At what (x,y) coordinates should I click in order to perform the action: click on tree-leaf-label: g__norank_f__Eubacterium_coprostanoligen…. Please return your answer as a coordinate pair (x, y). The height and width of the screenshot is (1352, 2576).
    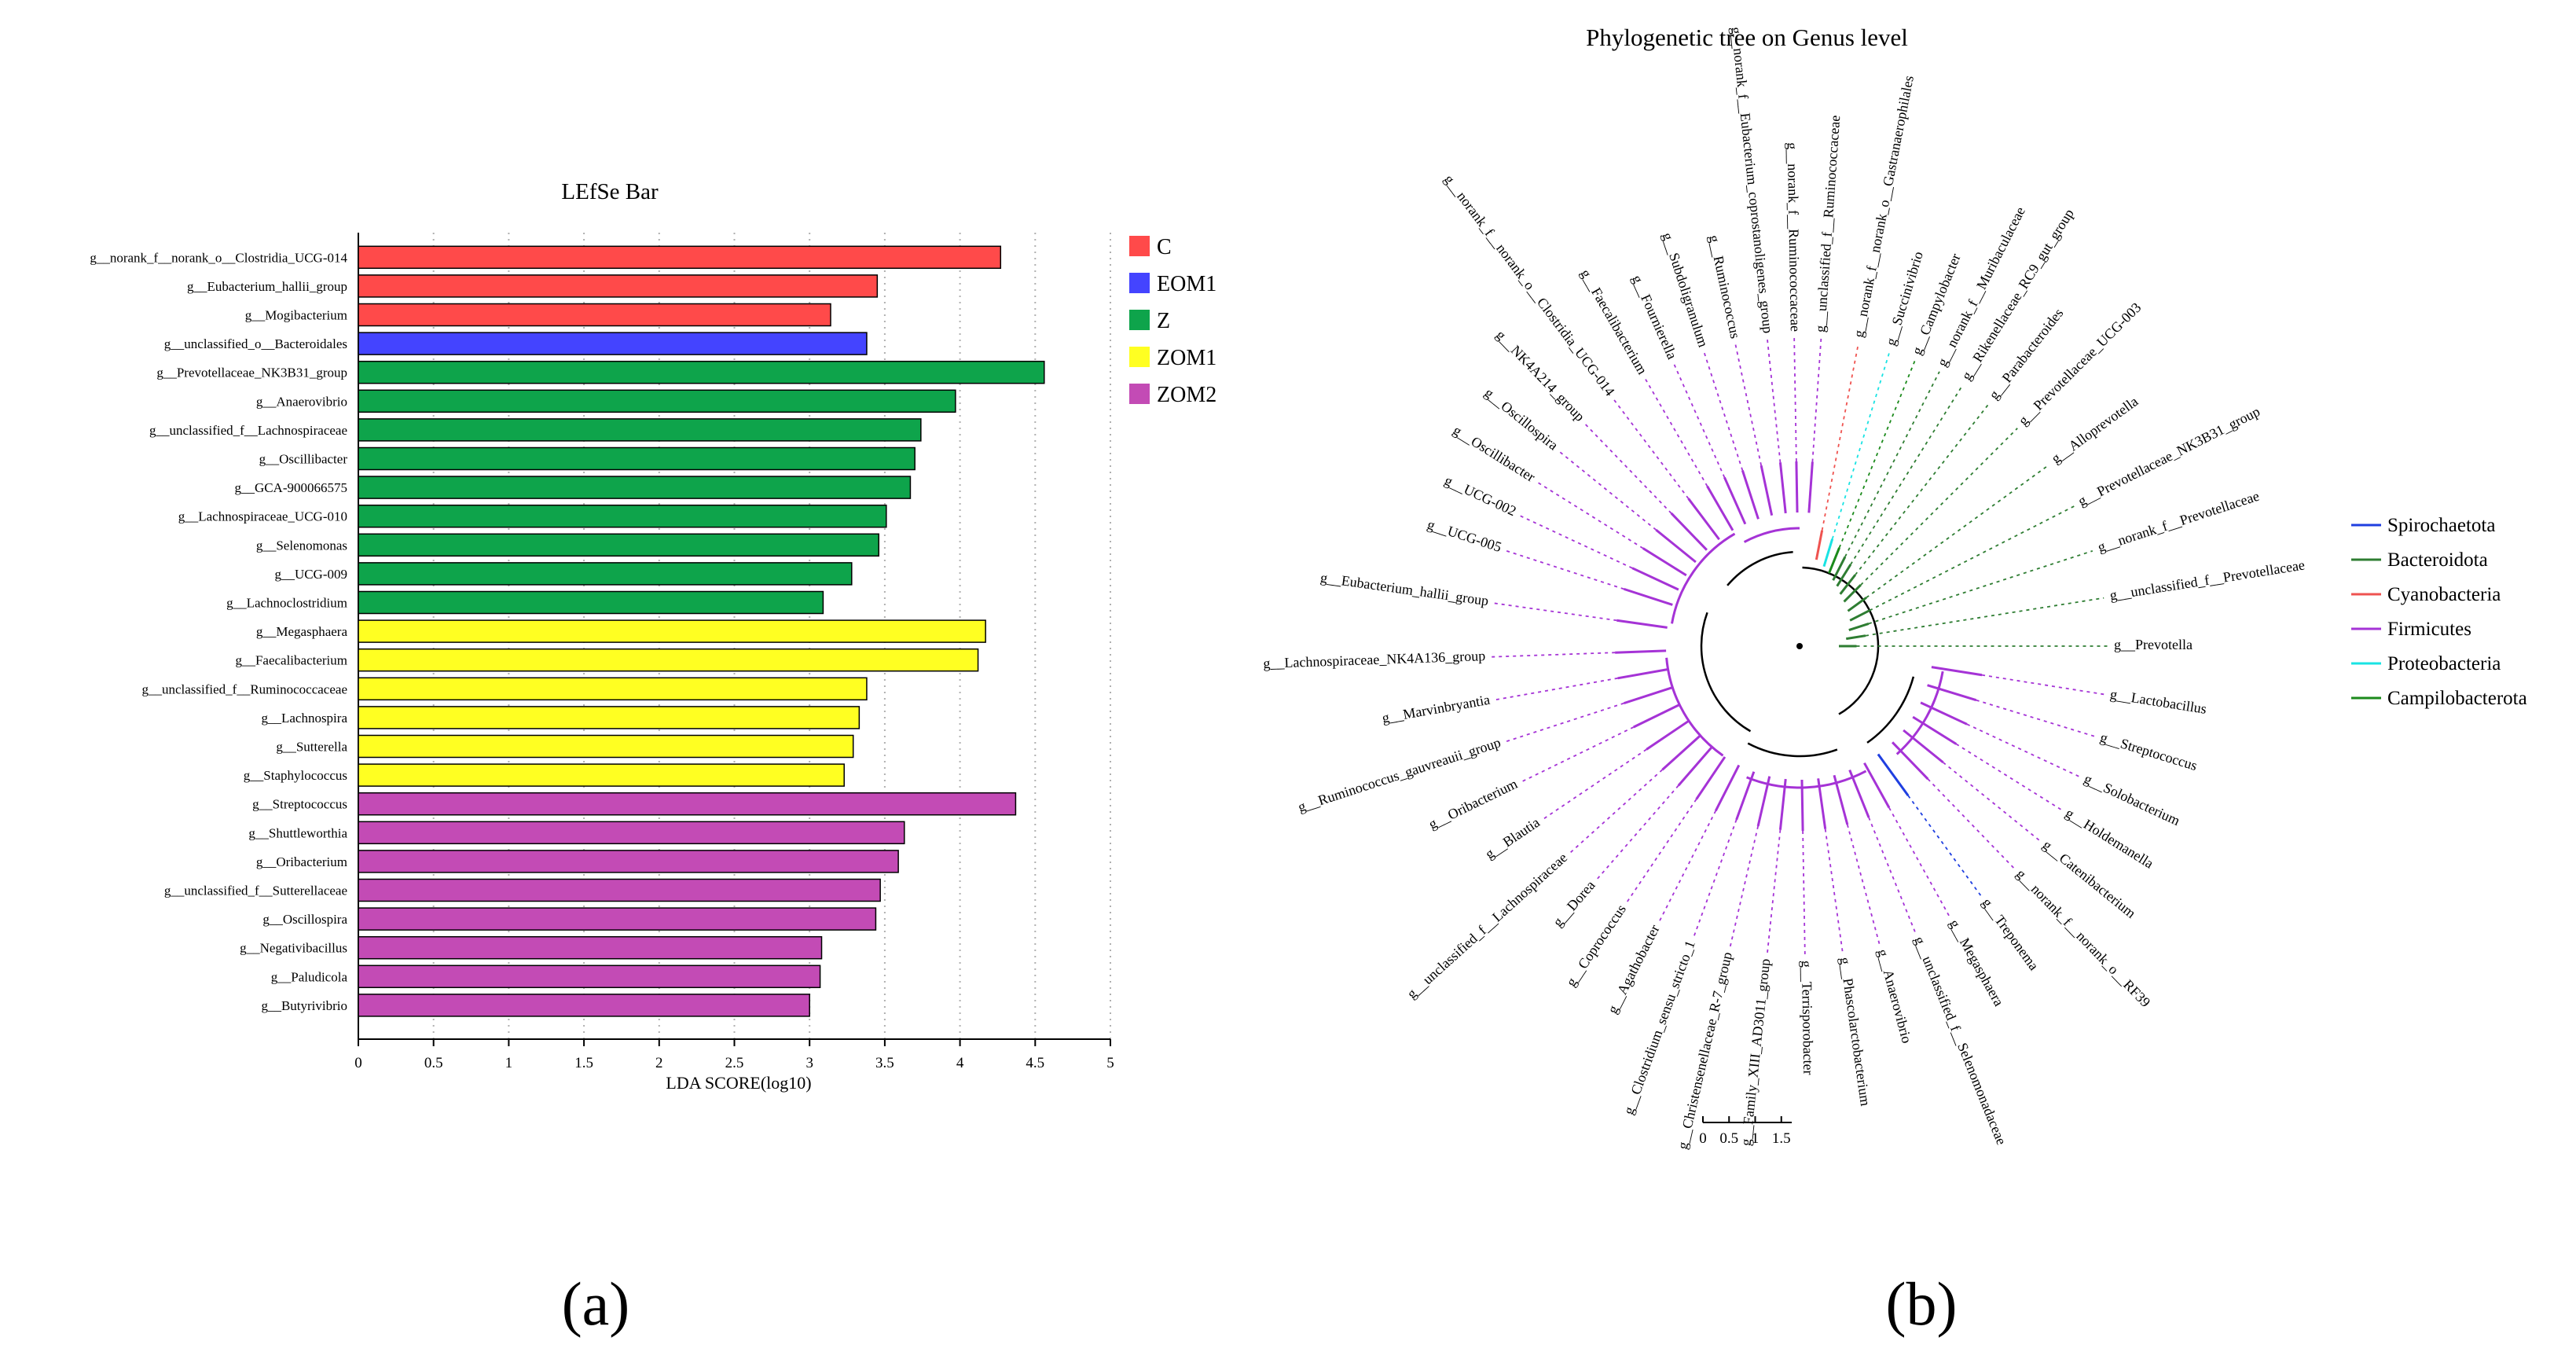
    Looking at the image, I should click on (1752, 180).